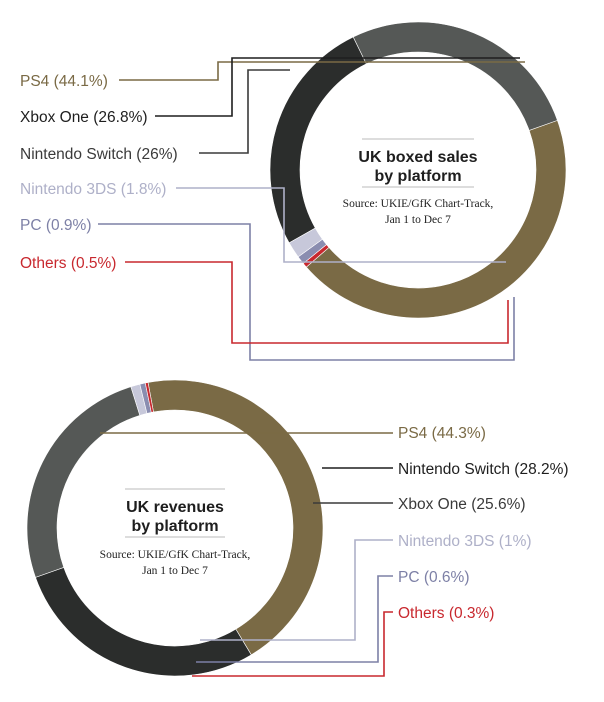  I want to click on label-nintendo-switch: Nintendo Switch (28.2%), so click(483, 469).